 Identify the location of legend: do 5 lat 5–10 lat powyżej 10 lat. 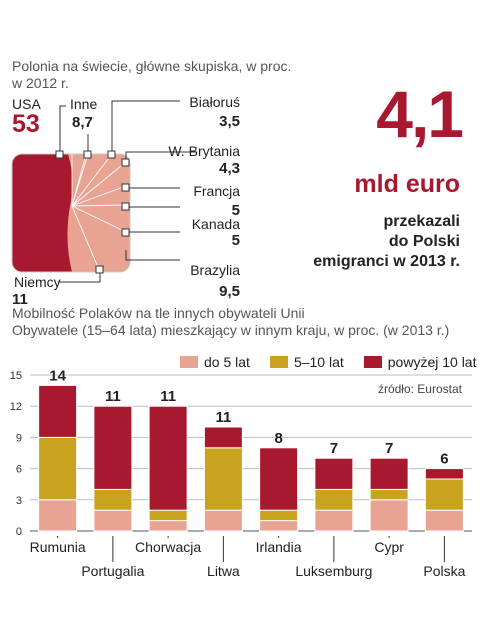
(328, 362).